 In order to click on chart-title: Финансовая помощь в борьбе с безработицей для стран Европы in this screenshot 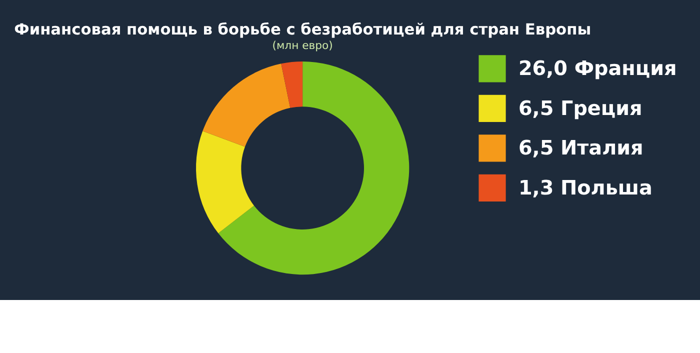, I will do `click(303, 29)`.